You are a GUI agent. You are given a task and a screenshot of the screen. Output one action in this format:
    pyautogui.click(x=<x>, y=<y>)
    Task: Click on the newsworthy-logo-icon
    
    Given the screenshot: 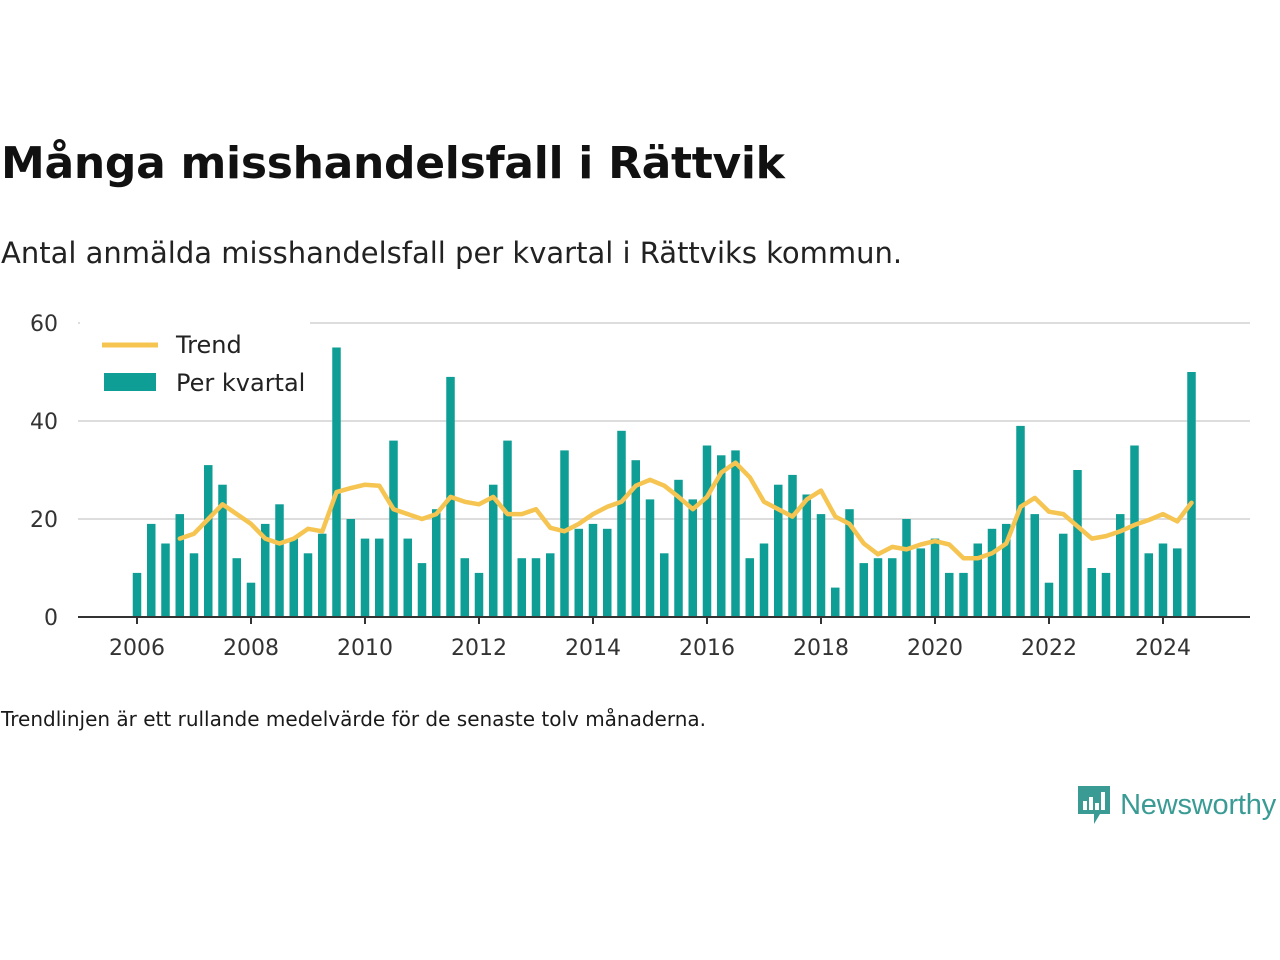 What is the action you would take?
    pyautogui.click(x=1094, y=805)
    